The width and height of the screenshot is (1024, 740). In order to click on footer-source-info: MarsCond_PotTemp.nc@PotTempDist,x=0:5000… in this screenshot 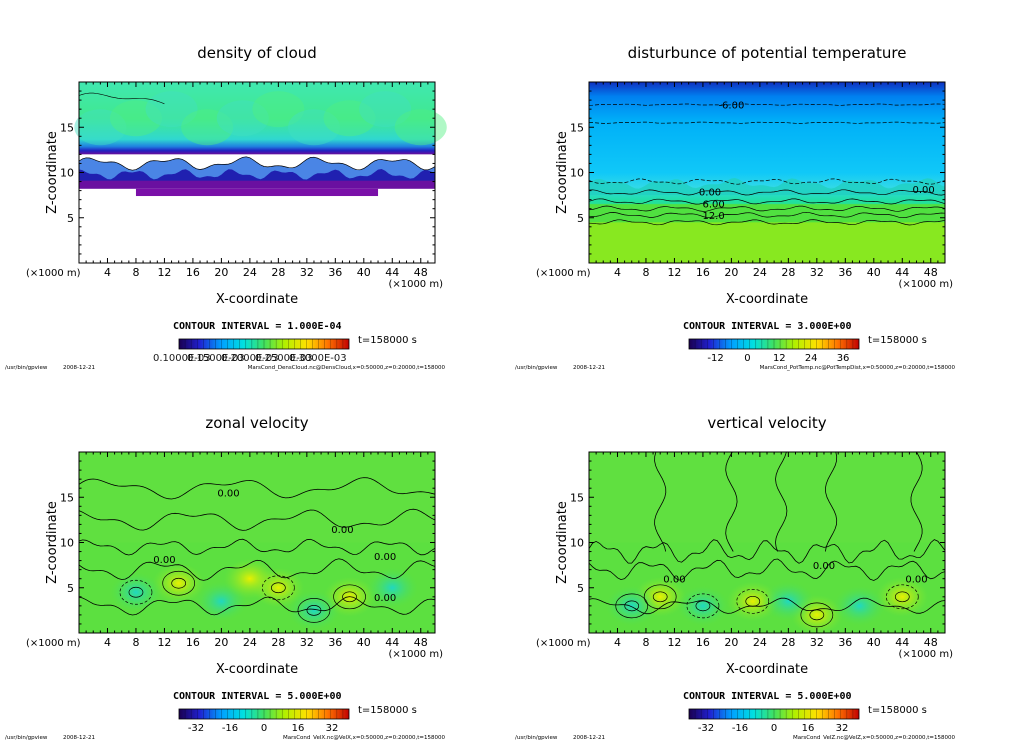, I will do `click(858, 368)`.